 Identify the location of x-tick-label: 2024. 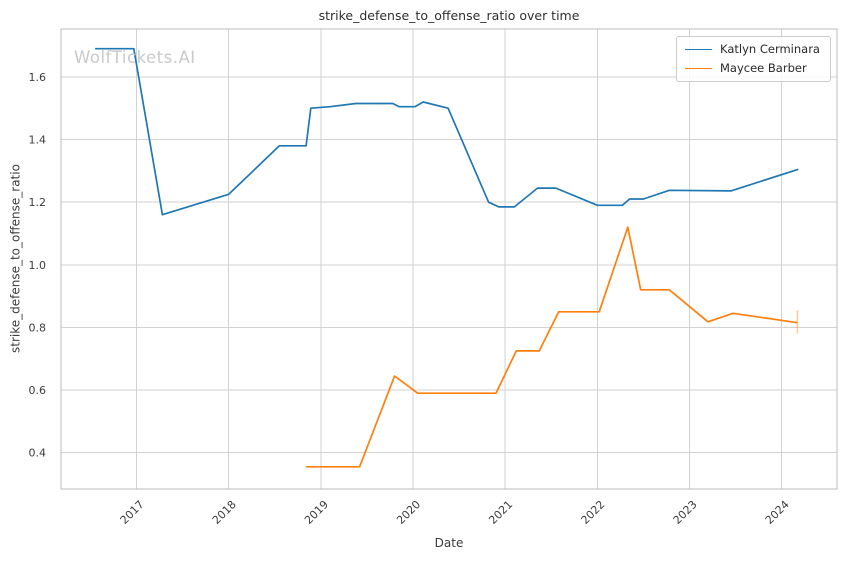
(777, 512).